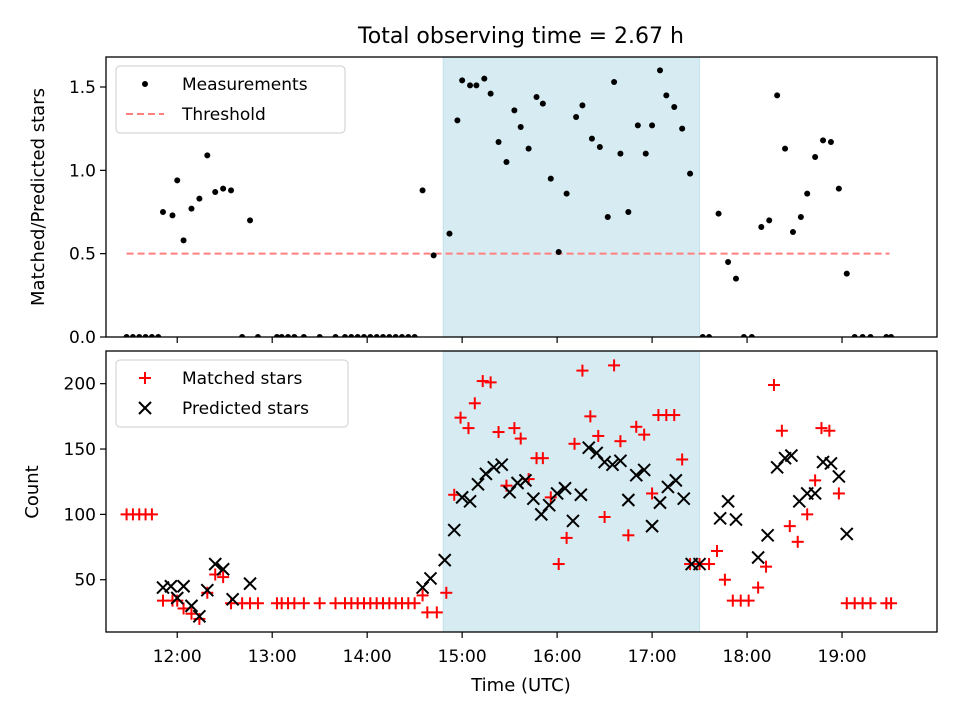 The image size is (960, 720). What do you see at coordinates (38, 197) in the screenshot?
I see `y-axis-label-top: Matched/Predicted stars` at bounding box center [38, 197].